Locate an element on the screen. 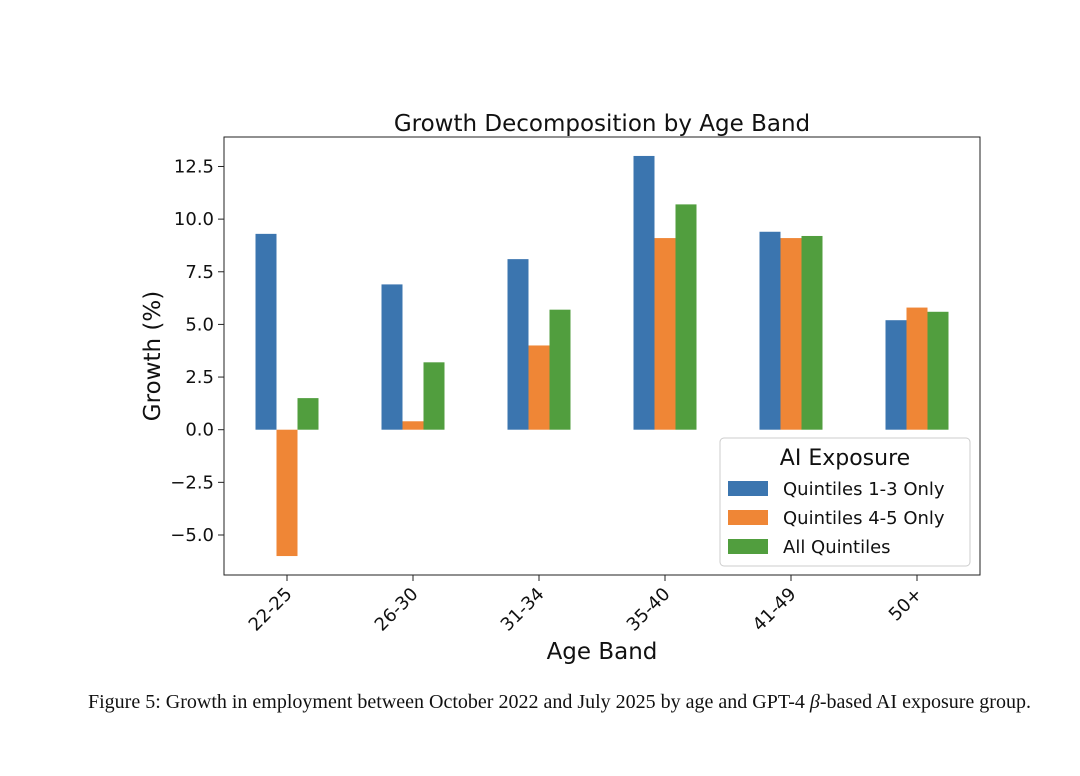 The width and height of the screenshot is (1080, 776). bar-50+-series-2 is located at coordinates (917, 368).